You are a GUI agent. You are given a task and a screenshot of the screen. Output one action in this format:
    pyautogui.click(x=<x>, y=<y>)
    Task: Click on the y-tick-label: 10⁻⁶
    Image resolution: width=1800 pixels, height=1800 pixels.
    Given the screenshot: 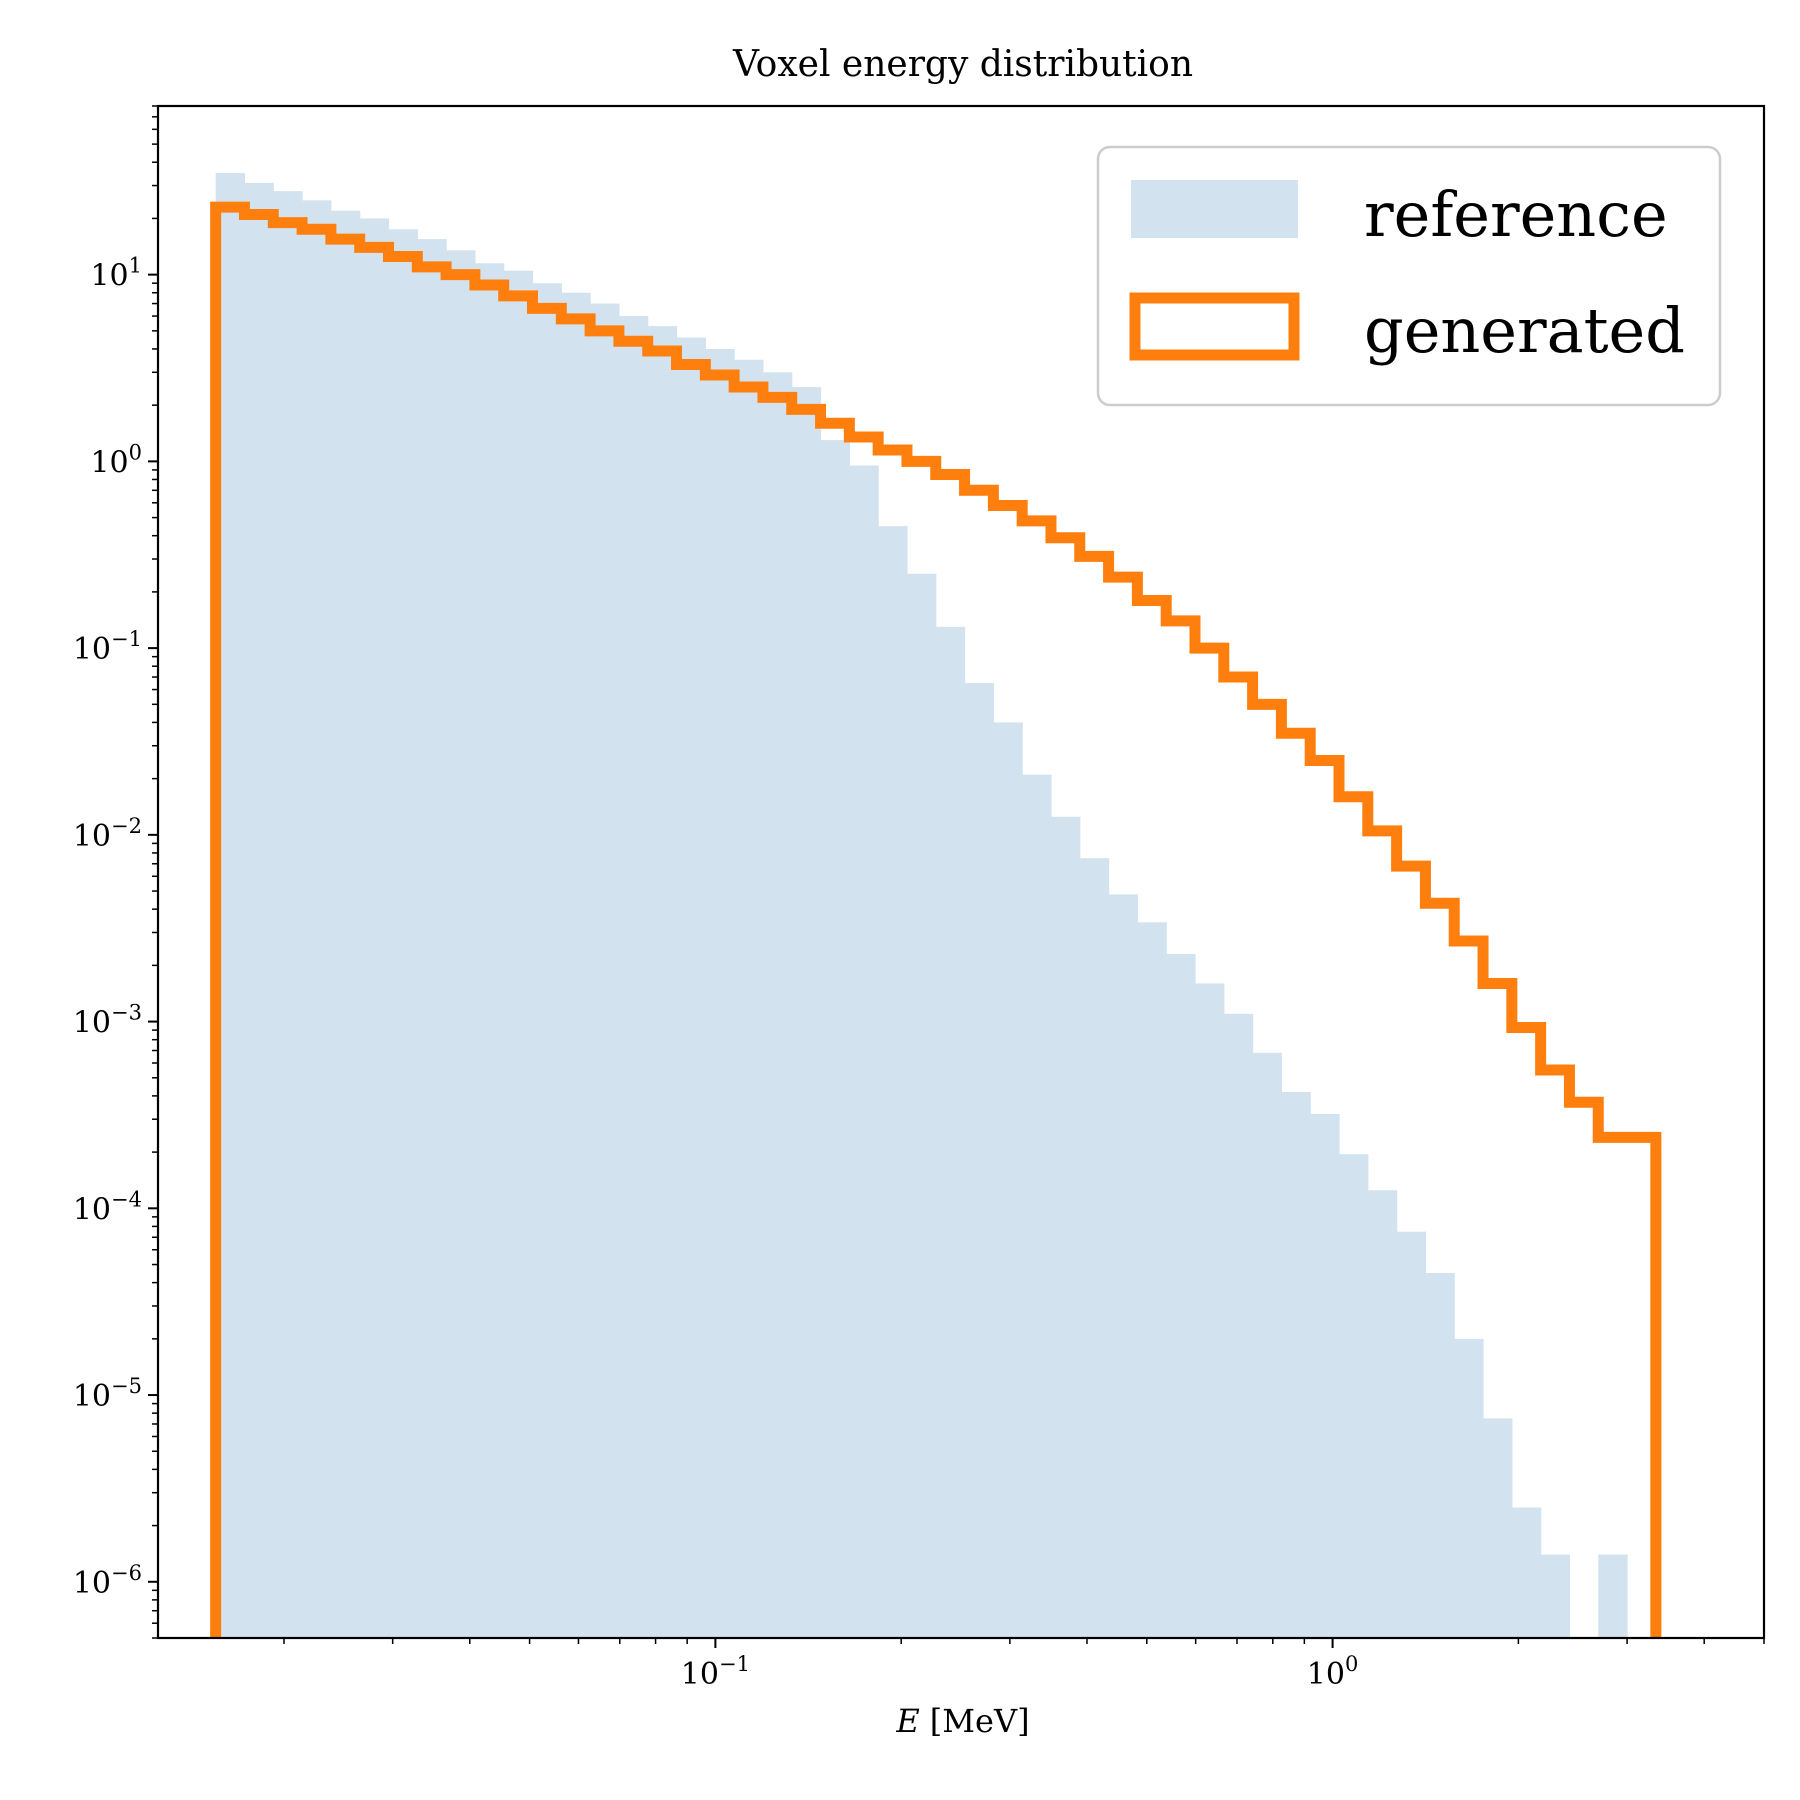 What is the action you would take?
    pyautogui.click(x=107, y=1581)
    